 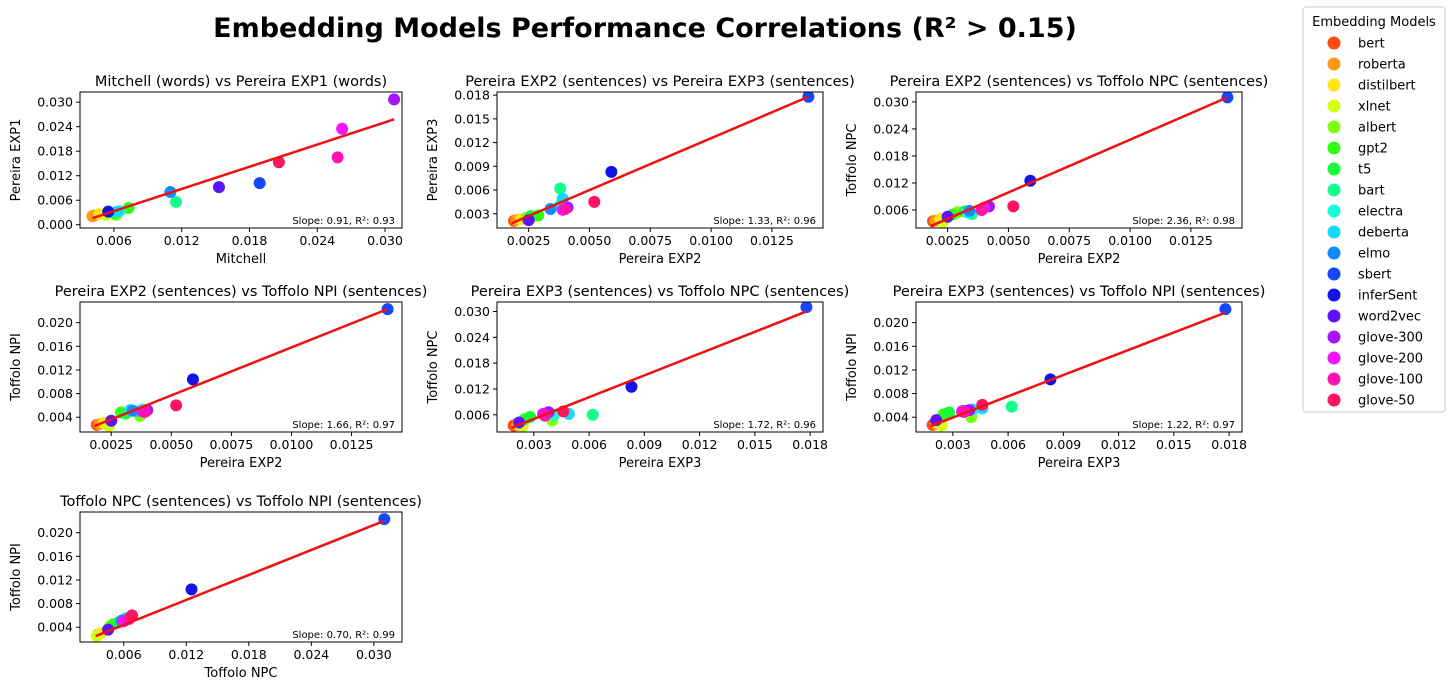 I want to click on legend-item-roberta: roberta, so click(x=1366, y=65).